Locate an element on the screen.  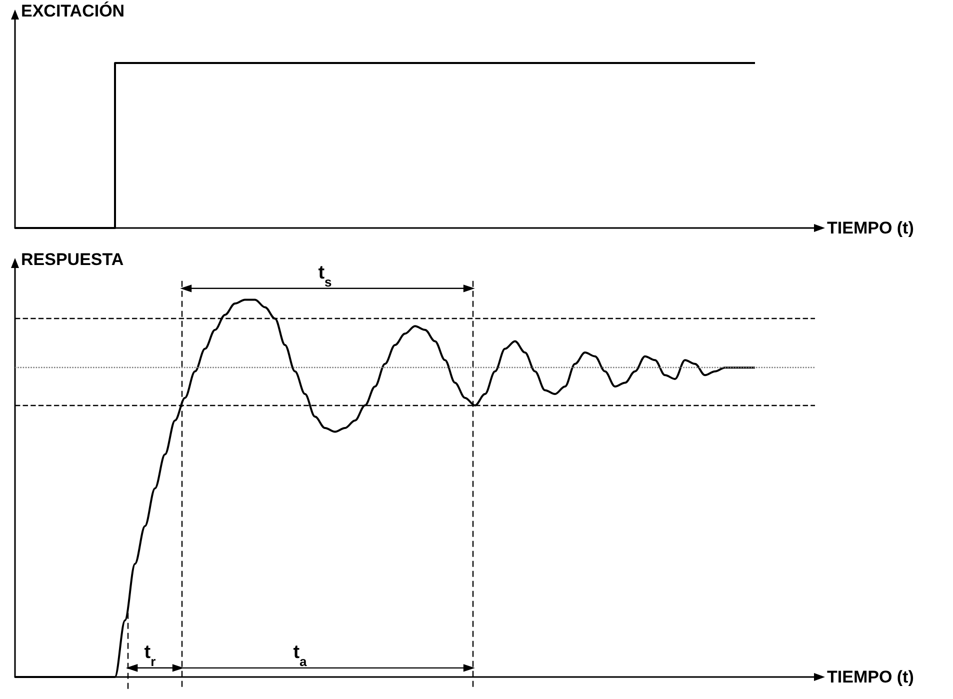
y-axis-title: EXCITACIÓN is located at coordinates (73, 10).